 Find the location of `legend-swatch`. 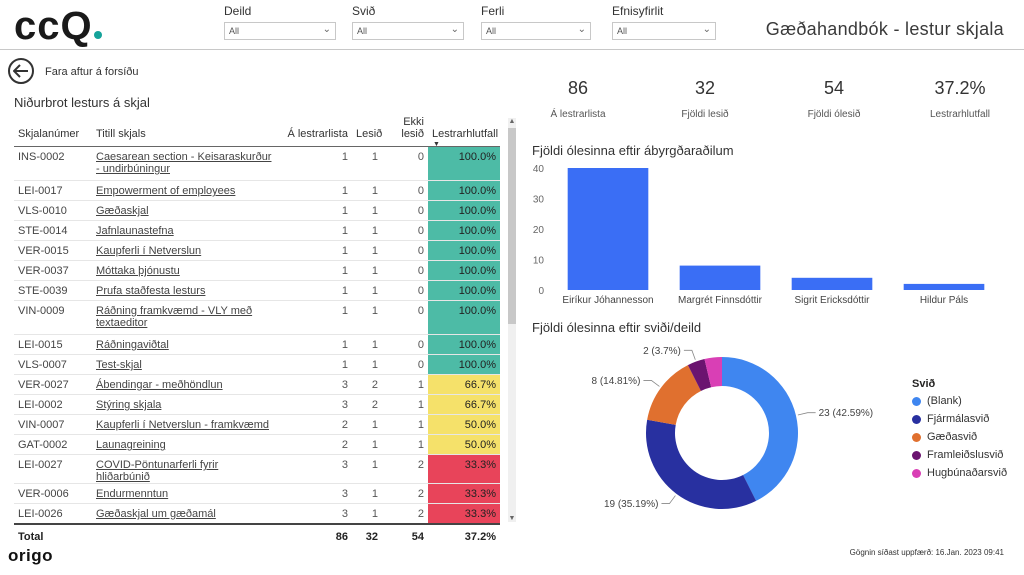

legend-swatch is located at coordinates (916, 419).